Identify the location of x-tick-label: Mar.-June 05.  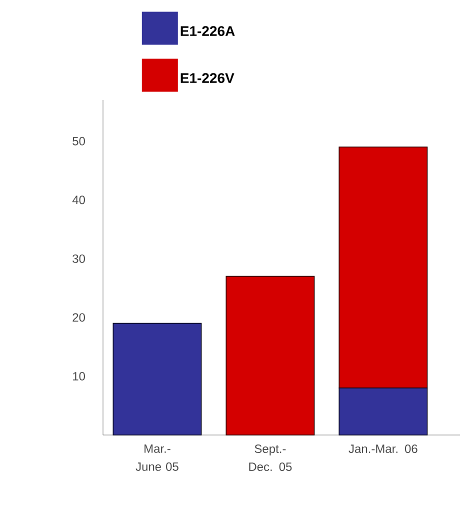
(157, 457).